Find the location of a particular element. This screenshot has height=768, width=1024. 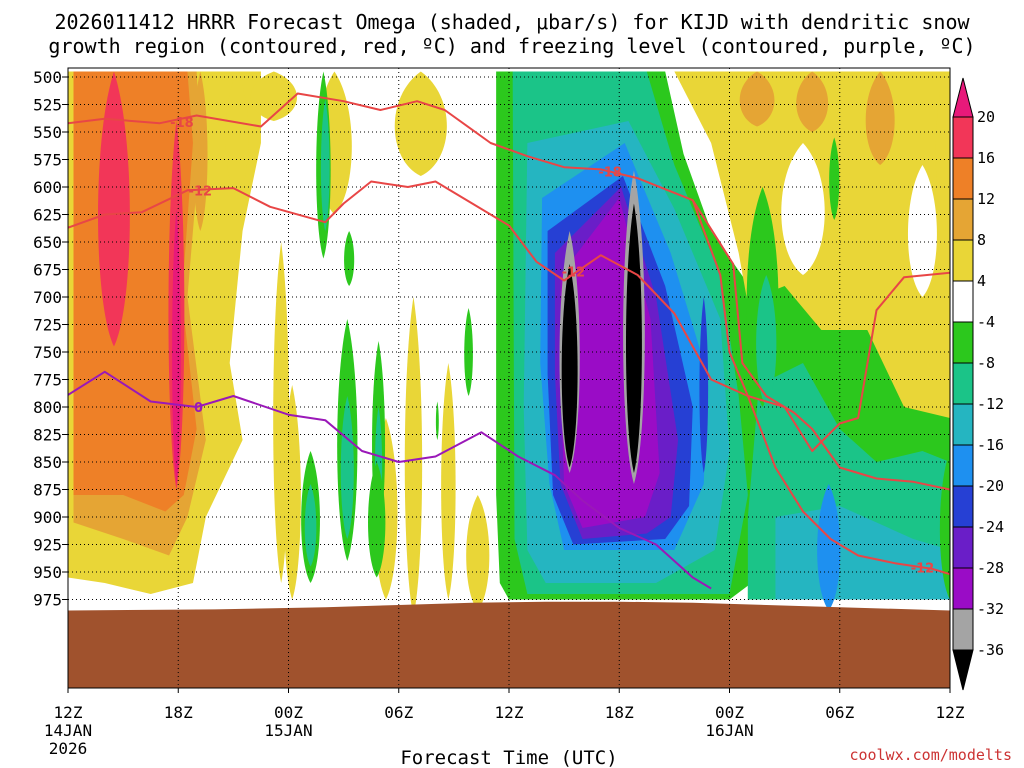

y-tick-label: 925 is located at coordinates (47, 545).